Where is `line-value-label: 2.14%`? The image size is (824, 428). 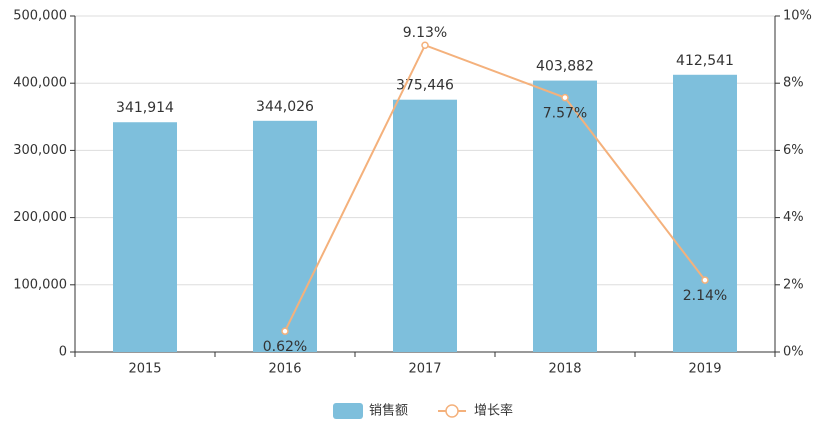
line-value-label: 2.14% is located at coordinates (705, 296).